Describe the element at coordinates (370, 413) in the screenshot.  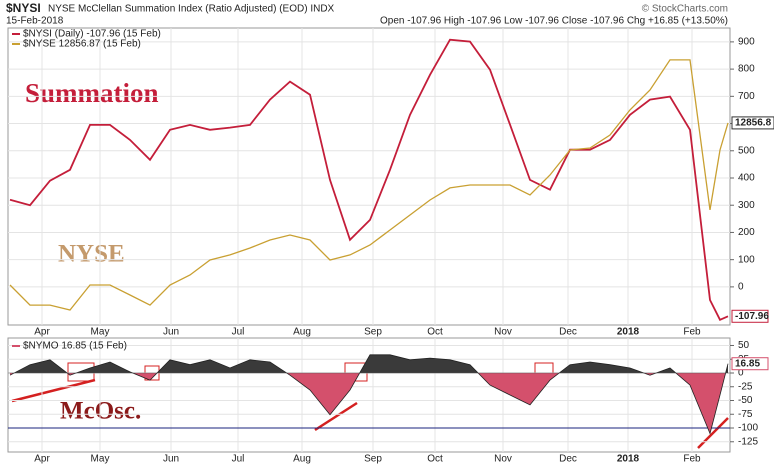
I see `trend-lines` at that location.